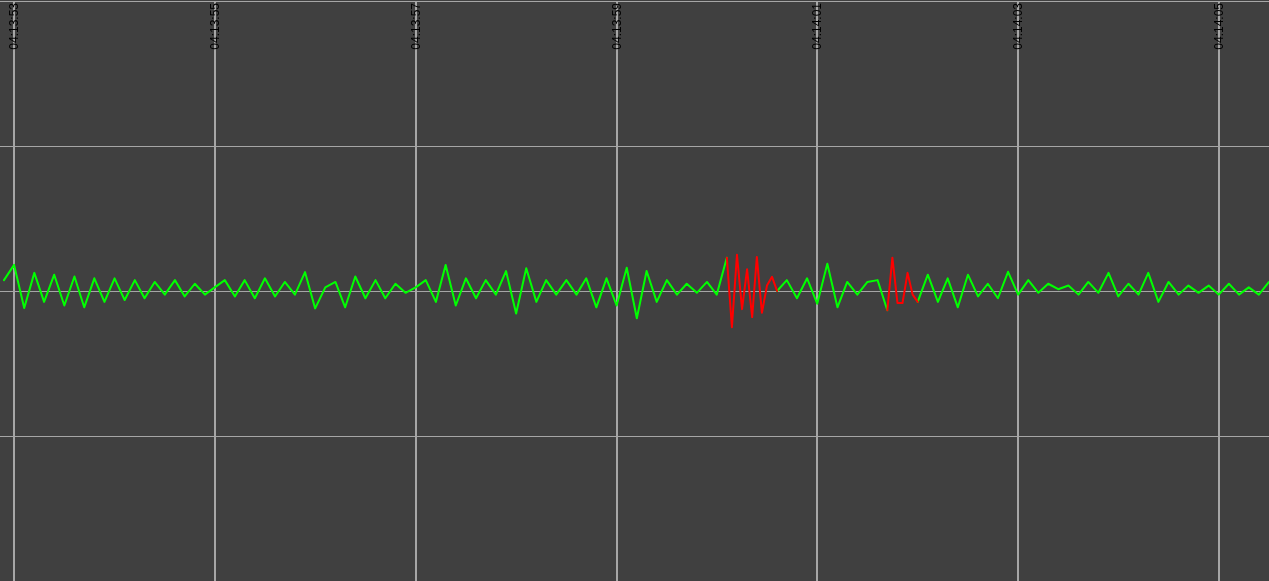  Describe the element at coordinates (1018, 26) in the screenshot. I see `x-tick-label: 04:14:03` at that location.